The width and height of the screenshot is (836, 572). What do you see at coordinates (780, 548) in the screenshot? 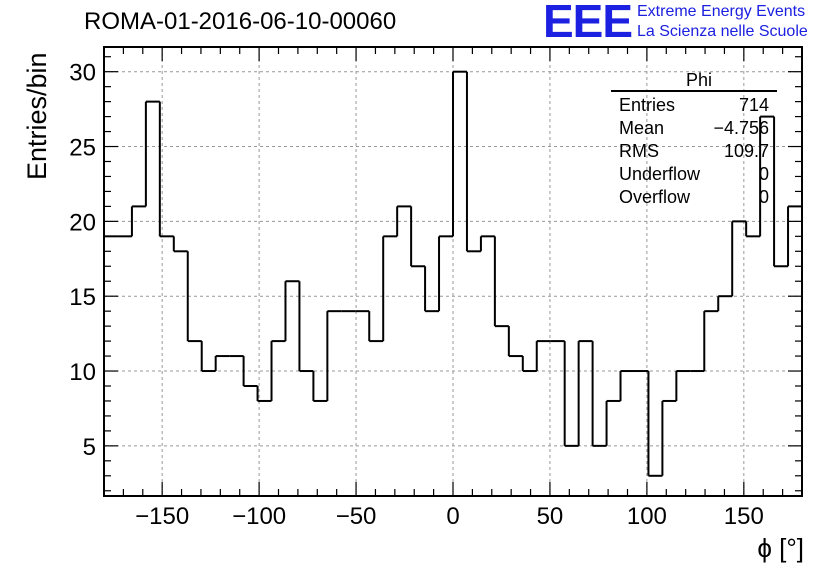
I see `x-axis-label: ϕ [°]` at bounding box center [780, 548].